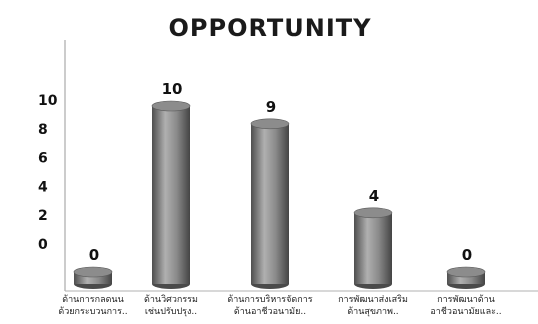  What do you see at coordinates (43, 245) in the screenshot?
I see `y-tick-label: 0` at bounding box center [43, 245].